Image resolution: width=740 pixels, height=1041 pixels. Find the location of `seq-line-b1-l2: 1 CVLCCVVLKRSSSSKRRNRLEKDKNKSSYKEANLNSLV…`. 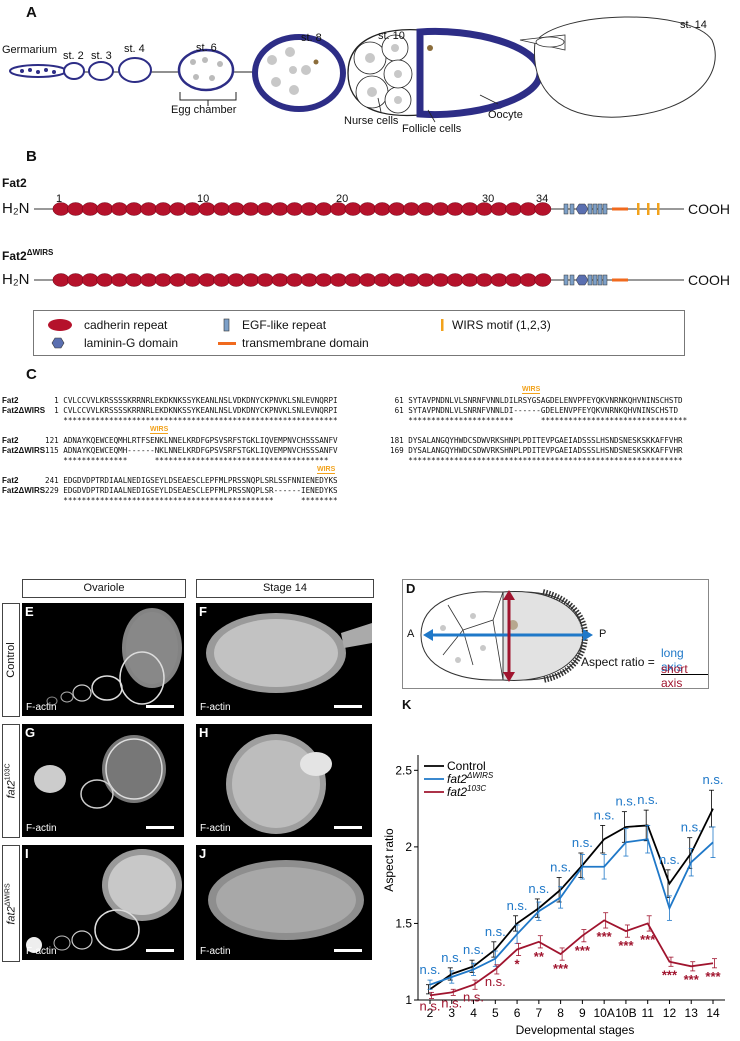

seq-line-b1-l2: 1 CVLCCVVLKRSSSSKRRNRLEKDKNKSSYKEANLNSLV… is located at coordinates (191, 410).